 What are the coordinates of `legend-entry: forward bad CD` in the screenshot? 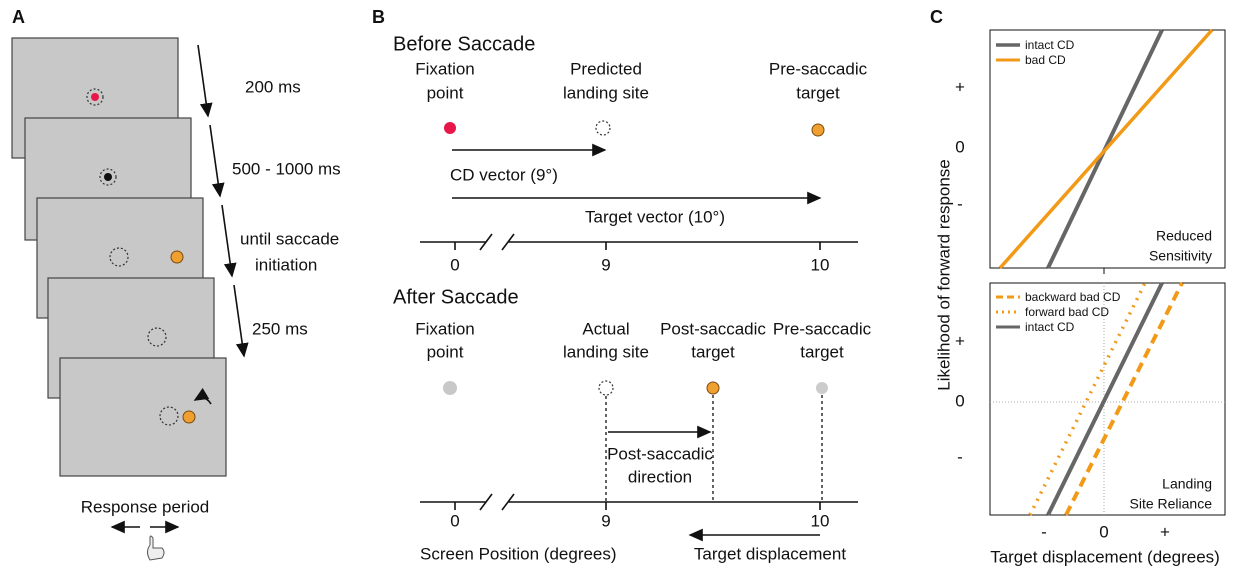 It's located at (1067, 312).